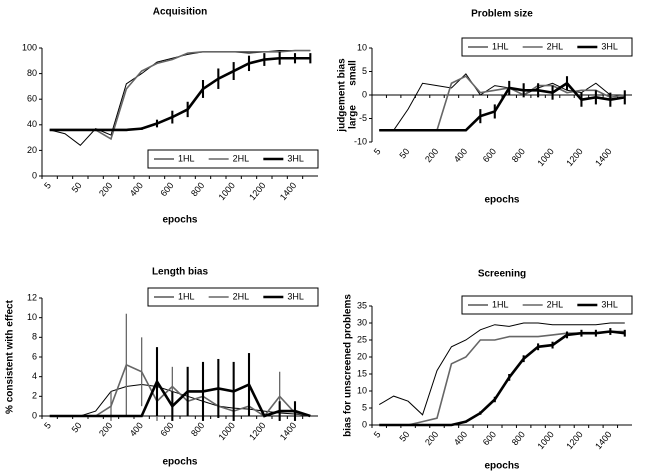 The image size is (646, 474). What do you see at coordinates (363, 118) in the screenshot?
I see `y-tick-label: -5` at bounding box center [363, 118].